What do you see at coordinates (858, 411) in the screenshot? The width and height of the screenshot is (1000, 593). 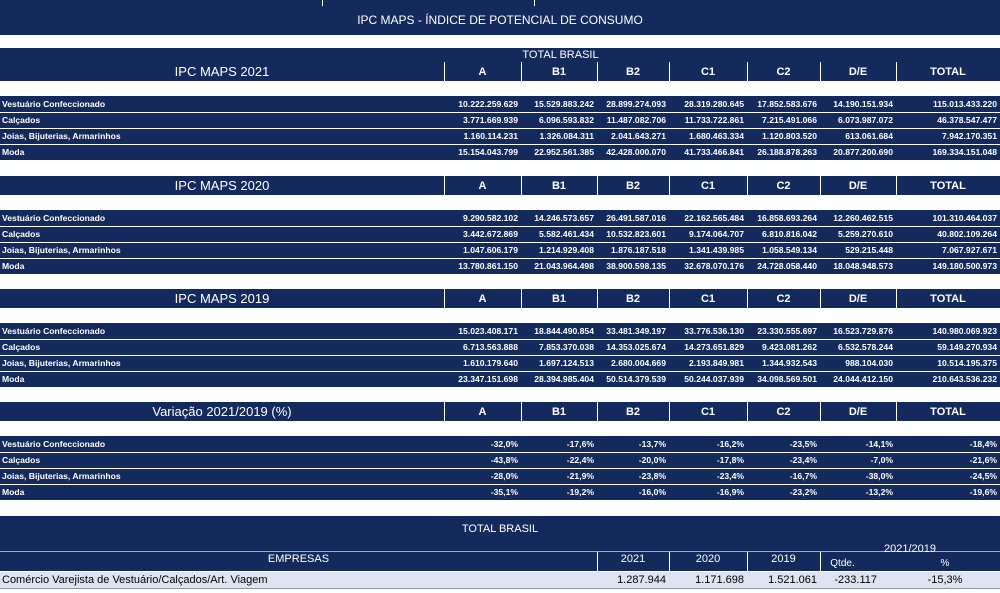 I see `column-header-d-e: D/E` at bounding box center [858, 411].